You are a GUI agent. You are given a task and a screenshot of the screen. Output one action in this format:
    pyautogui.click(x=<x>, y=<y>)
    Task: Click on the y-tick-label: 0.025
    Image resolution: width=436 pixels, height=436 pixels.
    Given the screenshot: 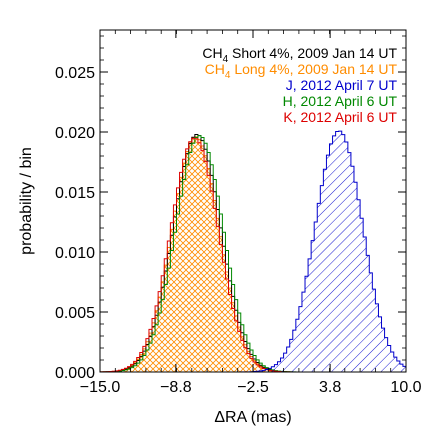 What is the action you would take?
    pyautogui.click(x=75, y=73)
    